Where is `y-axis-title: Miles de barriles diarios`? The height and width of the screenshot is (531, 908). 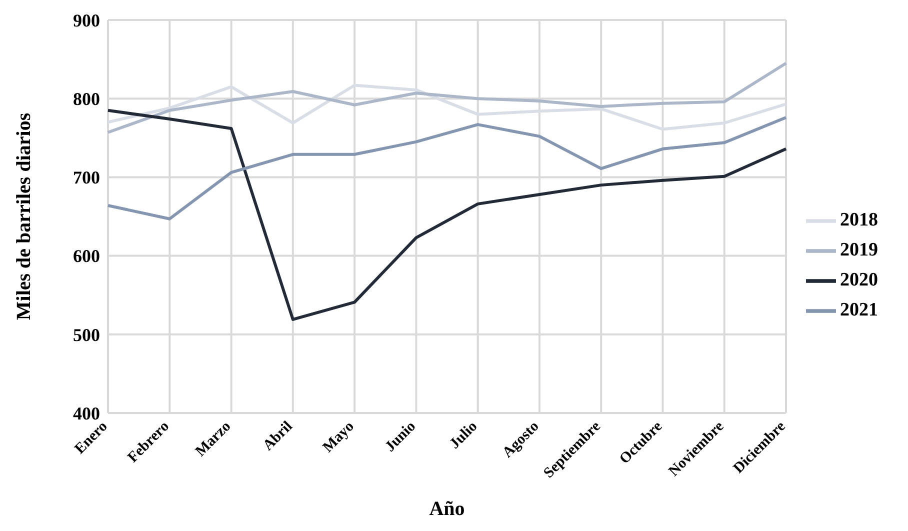 y-axis-title: Miles de barriles diarios is located at coordinates (24, 216).